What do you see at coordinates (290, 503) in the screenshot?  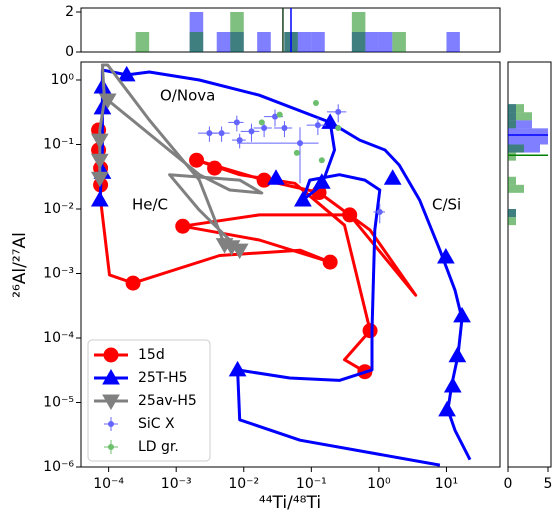 I see `x-axis-label: ⁴⁴Ti/⁴⁸Ti` at bounding box center [290, 503].